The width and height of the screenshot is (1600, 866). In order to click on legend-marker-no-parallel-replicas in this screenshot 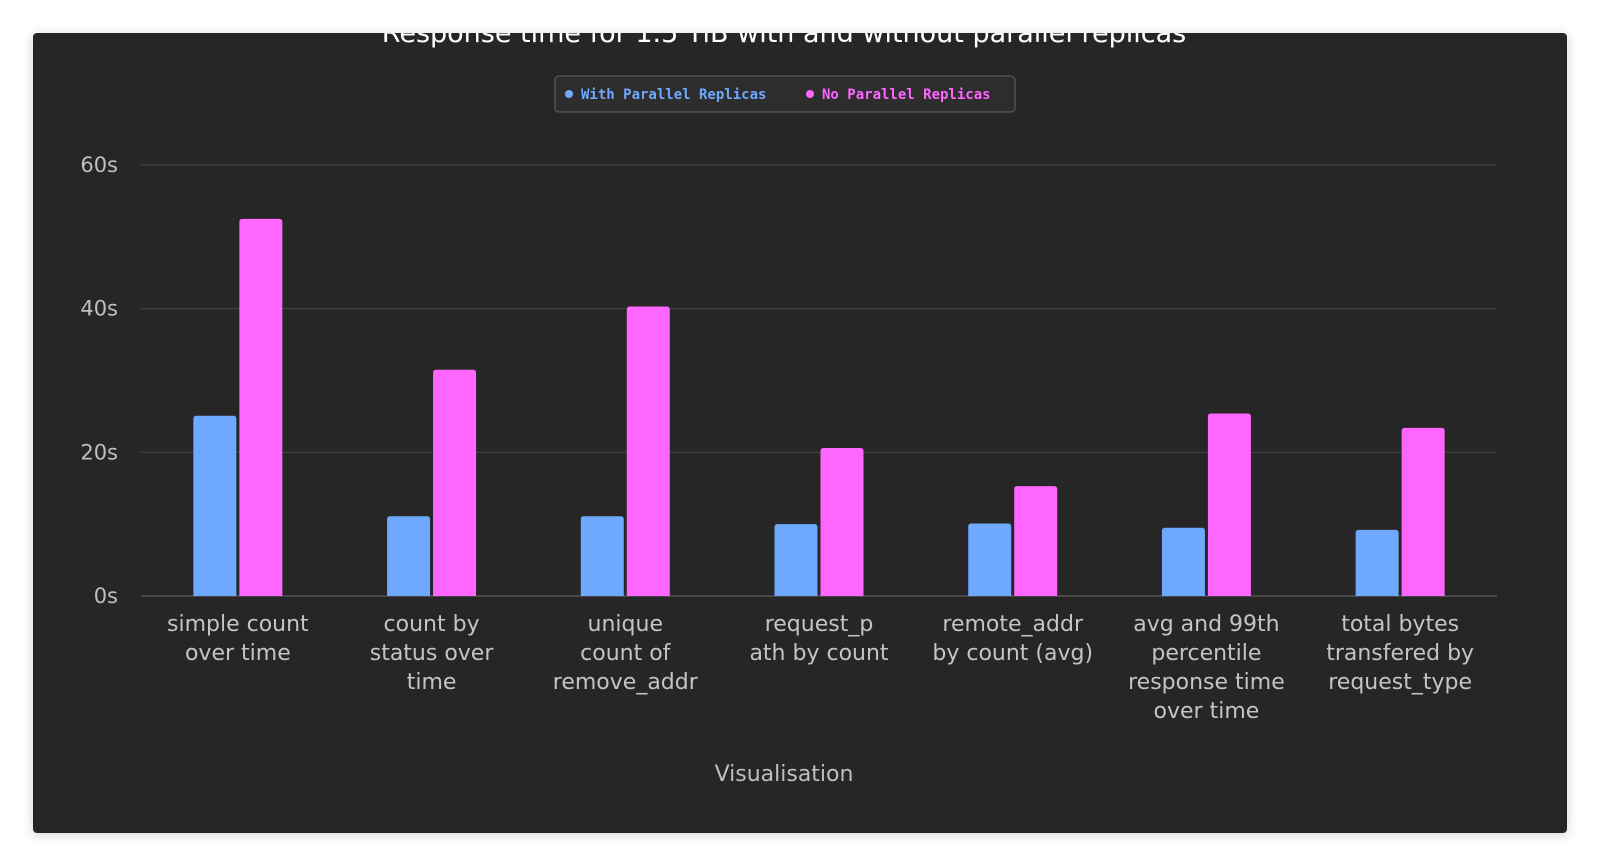, I will do `click(810, 94)`.